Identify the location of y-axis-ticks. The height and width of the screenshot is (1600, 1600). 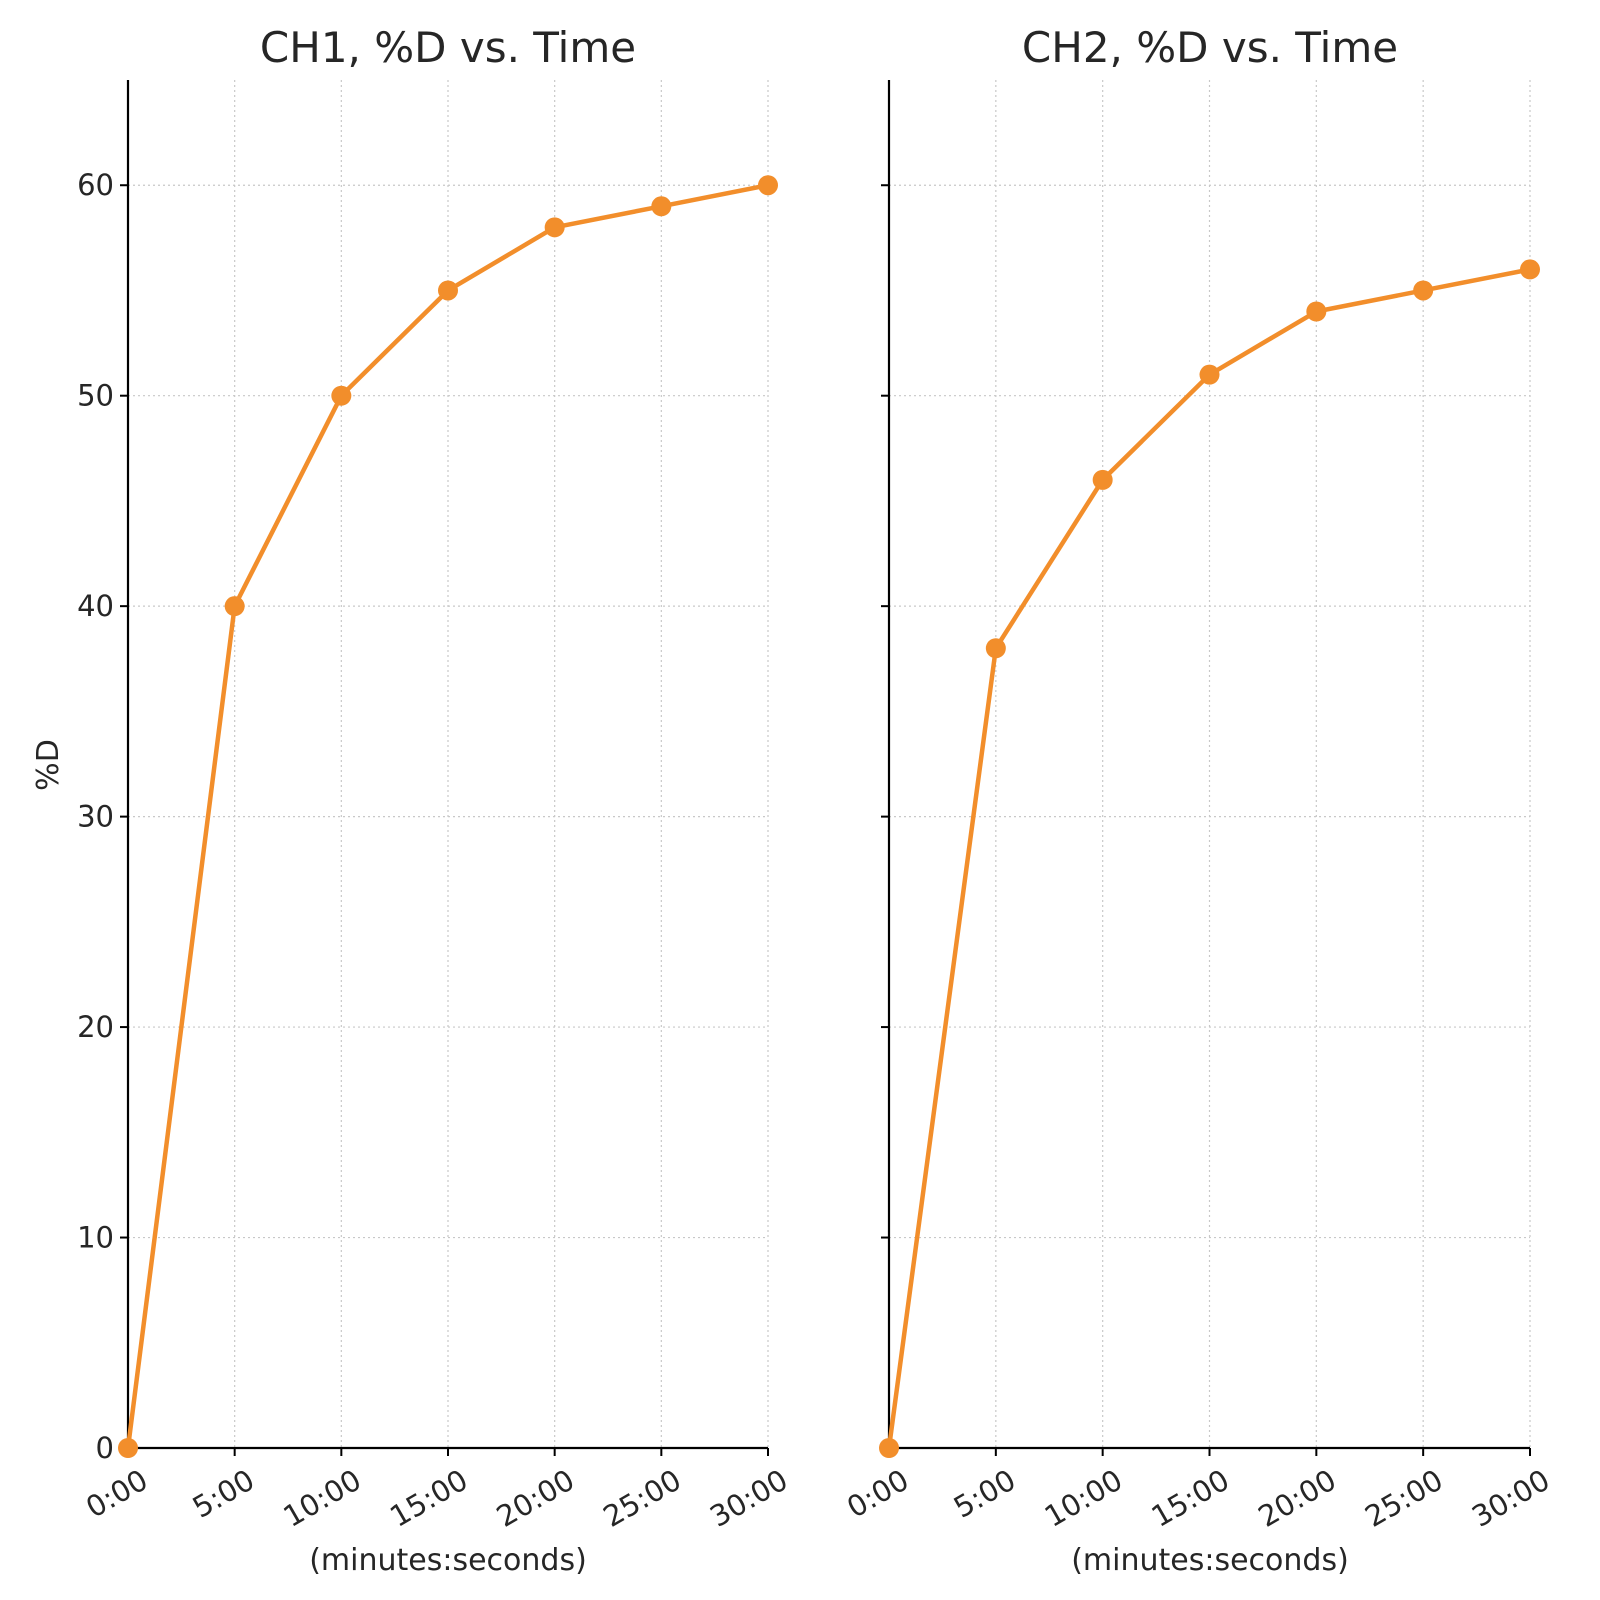
(885, 816).